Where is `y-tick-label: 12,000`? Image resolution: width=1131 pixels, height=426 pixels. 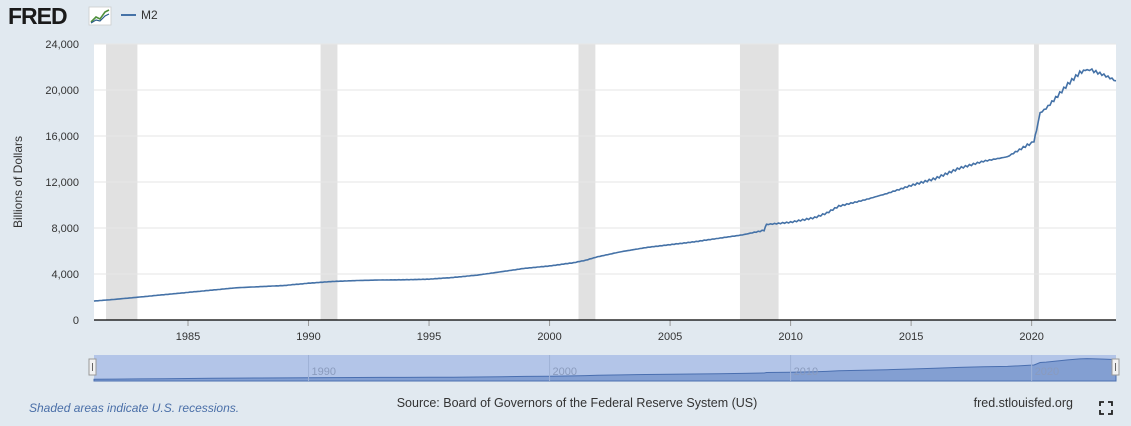 y-tick-label: 12,000 is located at coordinates (62, 183).